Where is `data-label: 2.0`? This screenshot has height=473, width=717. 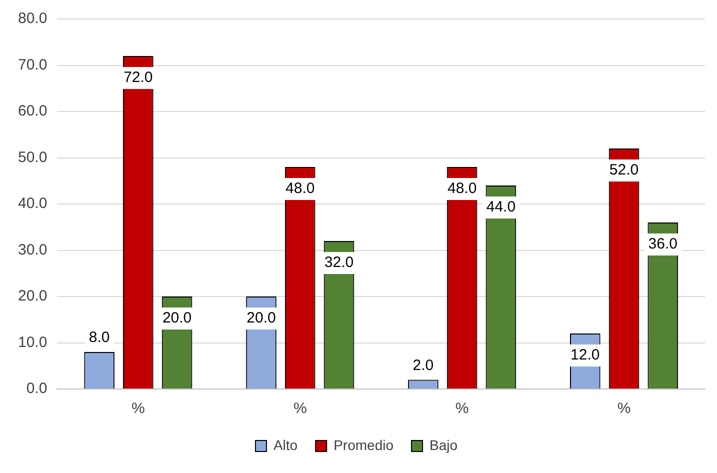 data-label: 2.0 is located at coordinates (423, 365).